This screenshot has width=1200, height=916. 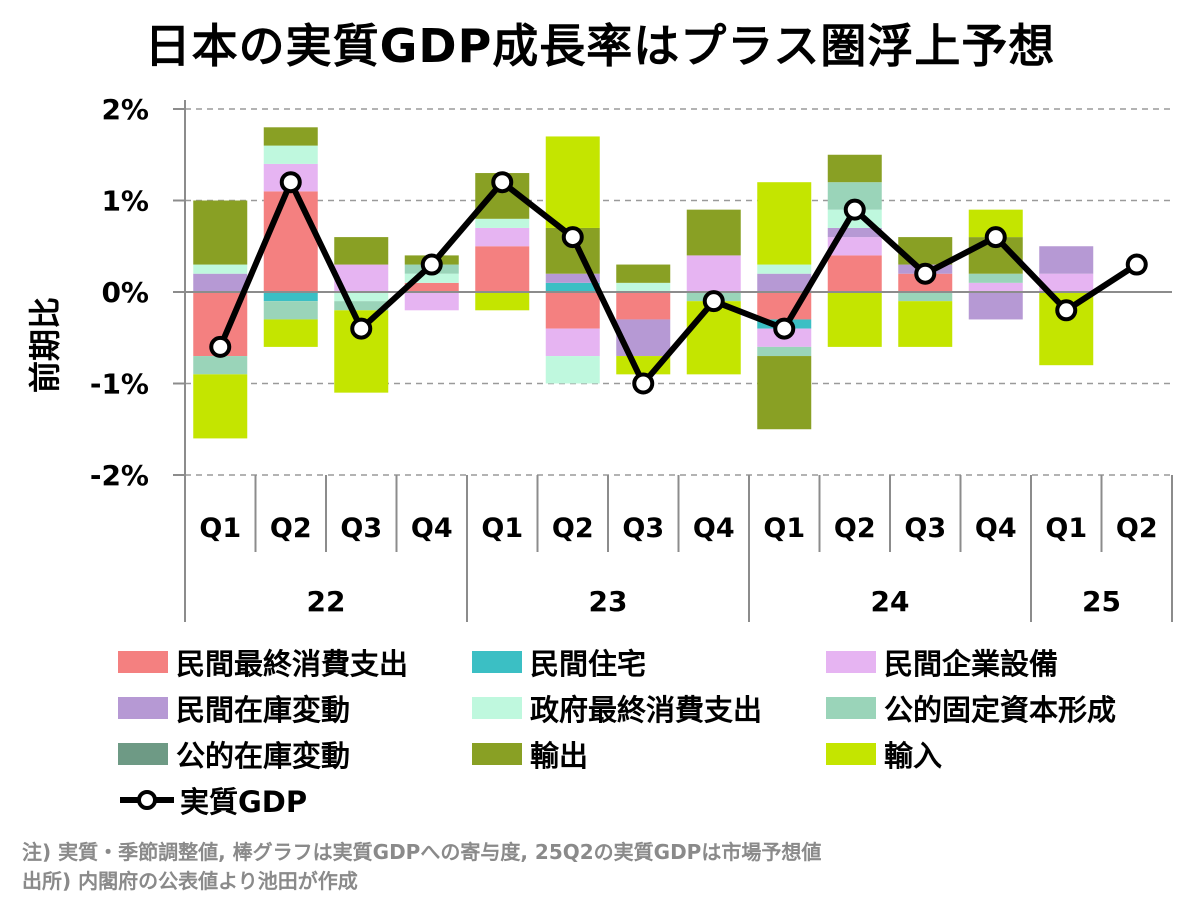 What do you see at coordinates (119, 475) in the screenshot?
I see `y-tick-label: -2%` at bounding box center [119, 475].